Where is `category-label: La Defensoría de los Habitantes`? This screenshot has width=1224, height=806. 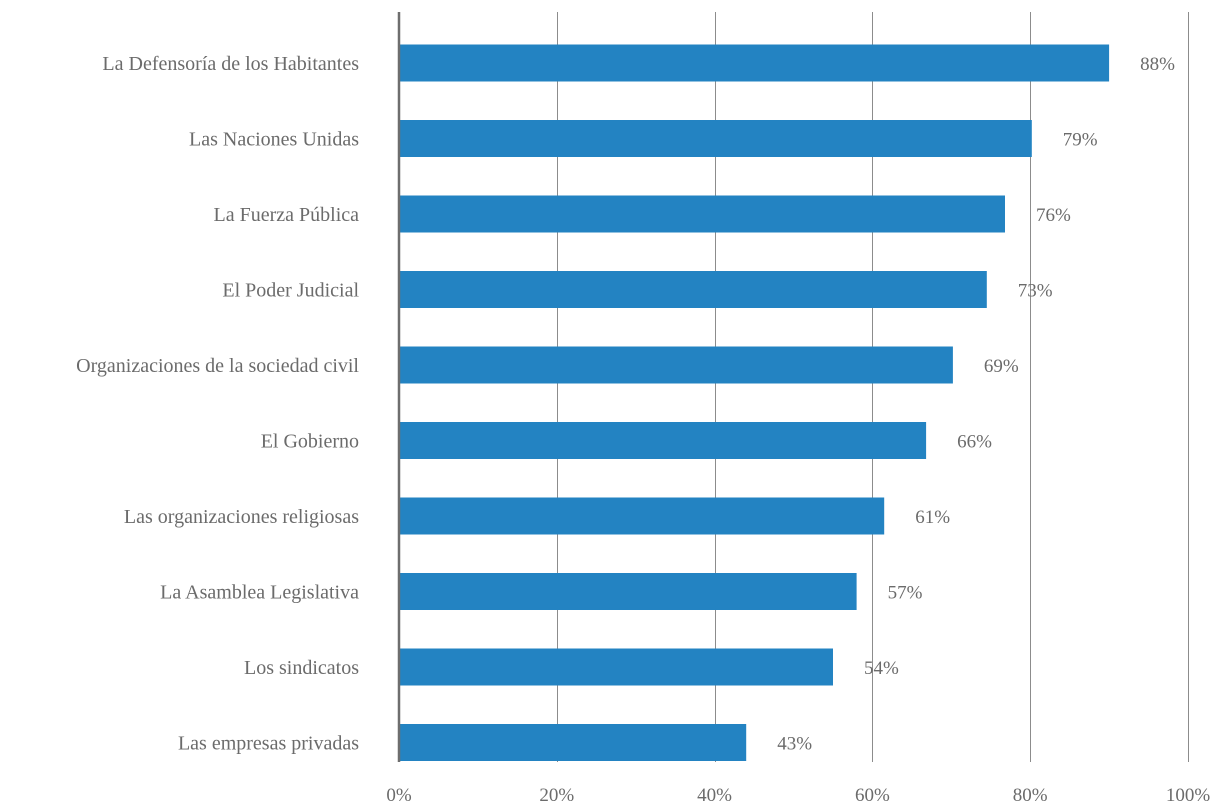 category-label: La Defensoría de los Habitantes is located at coordinates (230, 64).